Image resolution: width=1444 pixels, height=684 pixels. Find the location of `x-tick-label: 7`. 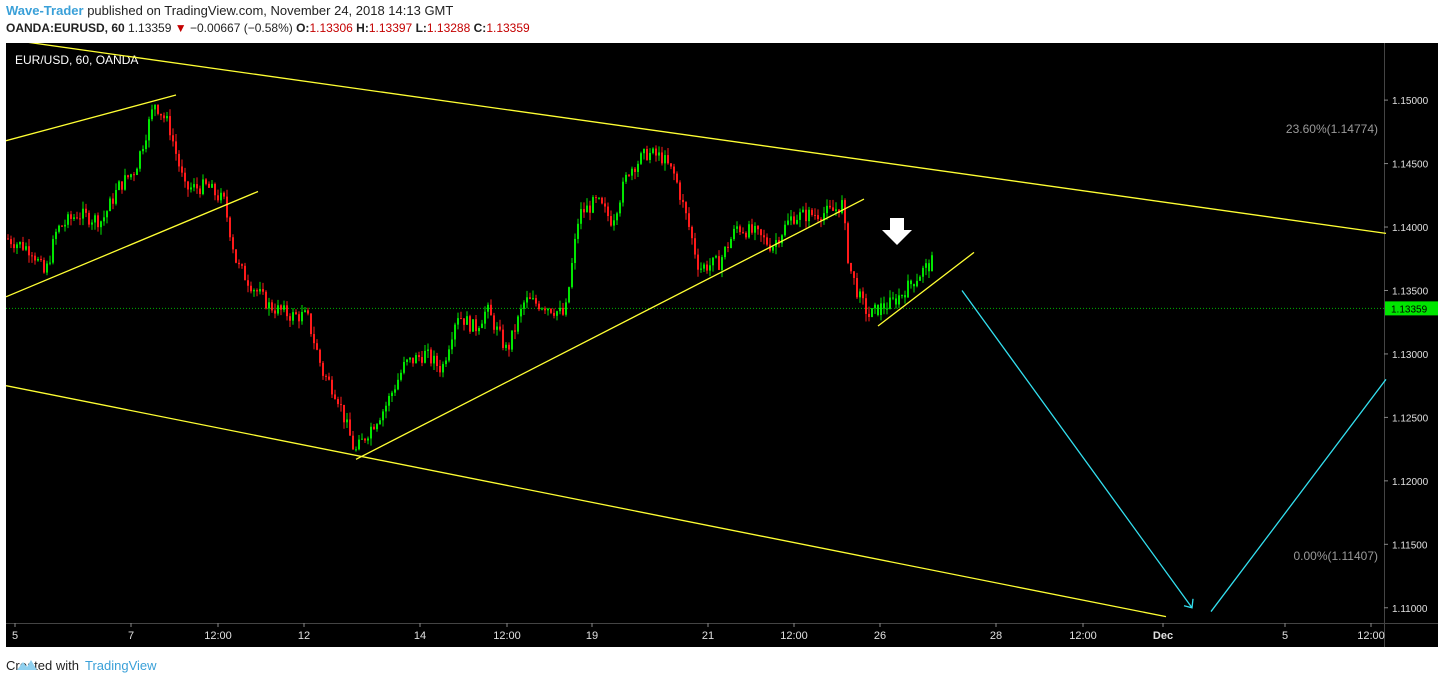

x-tick-label: 7 is located at coordinates (131, 636).